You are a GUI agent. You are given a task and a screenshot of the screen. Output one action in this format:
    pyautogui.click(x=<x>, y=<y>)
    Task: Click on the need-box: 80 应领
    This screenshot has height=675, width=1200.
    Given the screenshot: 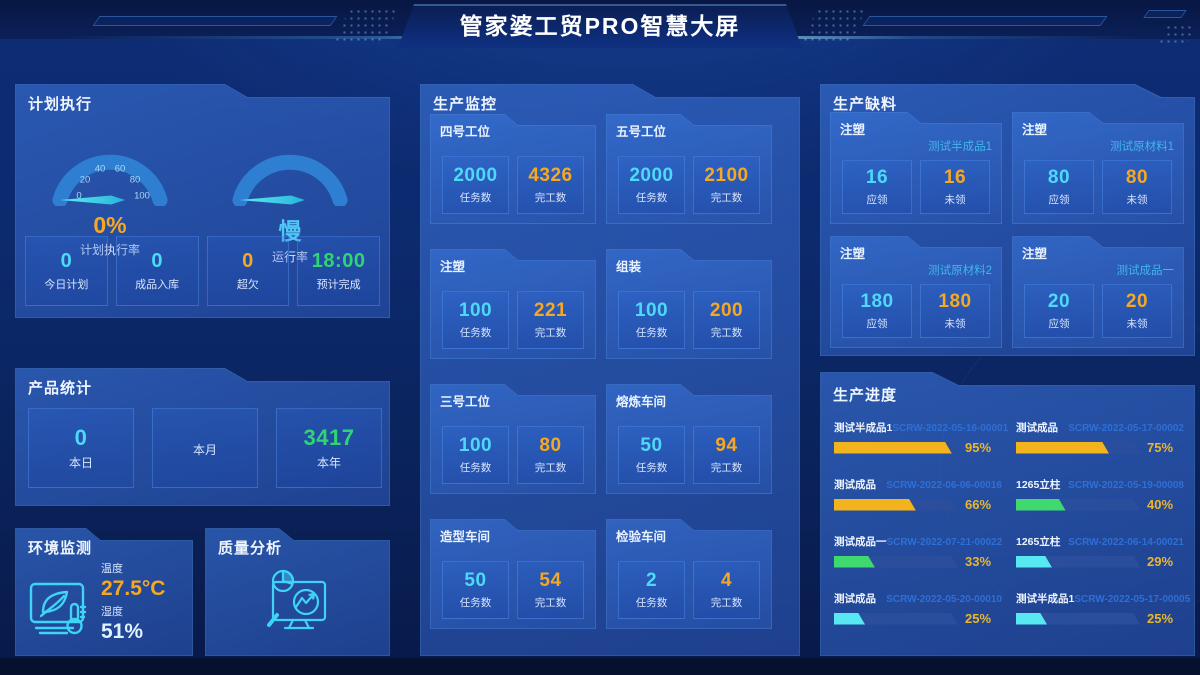 What is the action you would take?
    pyautogui.click(x=1059, y=187)
    